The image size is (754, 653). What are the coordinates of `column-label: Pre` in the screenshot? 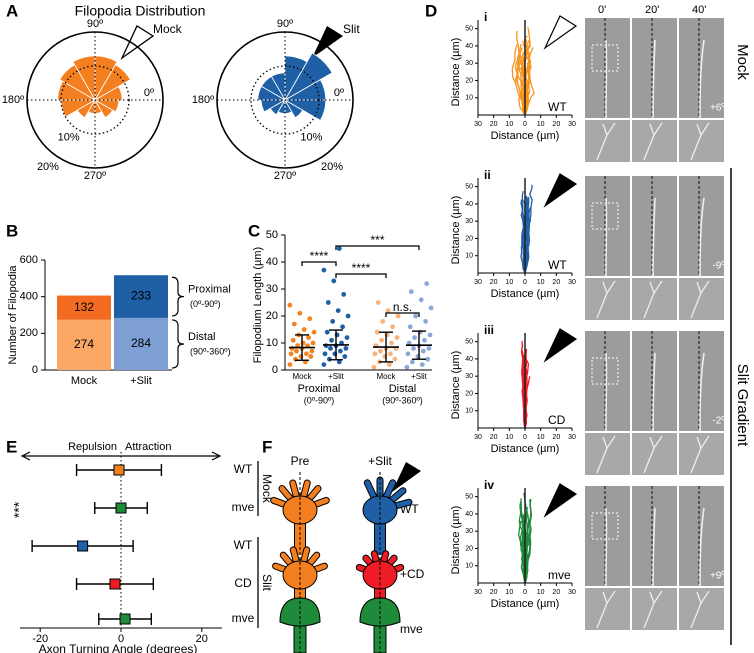 It's located at (300, 461).